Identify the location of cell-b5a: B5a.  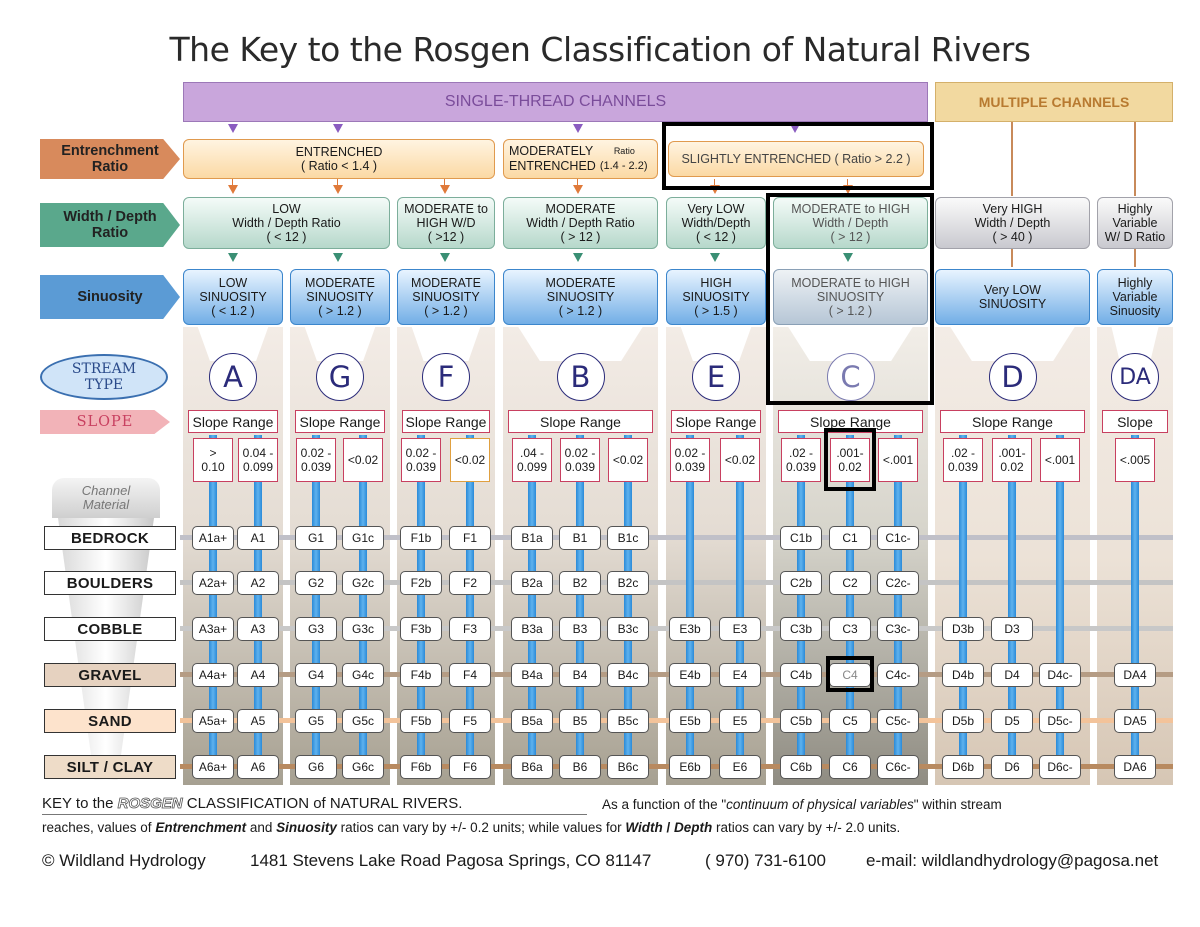
(532, 721).